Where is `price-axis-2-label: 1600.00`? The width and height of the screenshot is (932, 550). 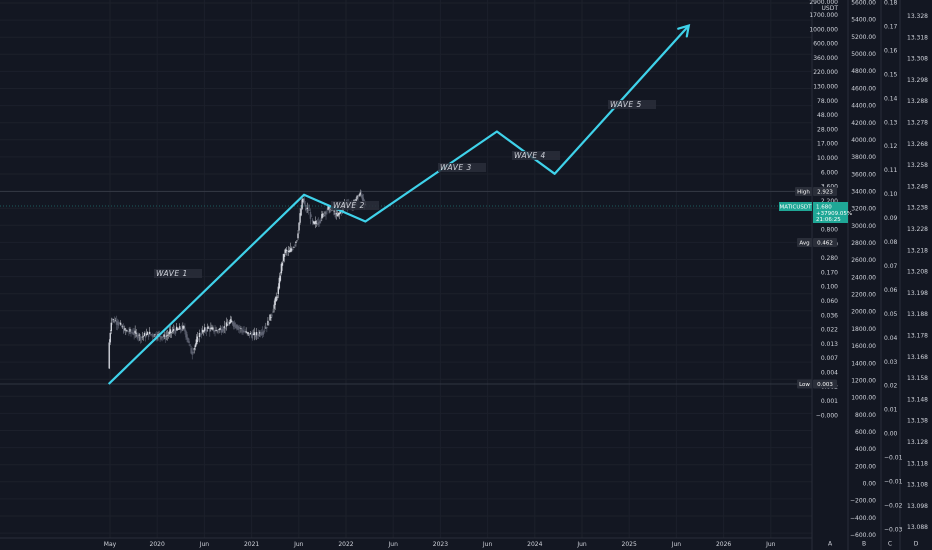 price-axis-2-label: 1600.00 is located at coordinates (863, 346).